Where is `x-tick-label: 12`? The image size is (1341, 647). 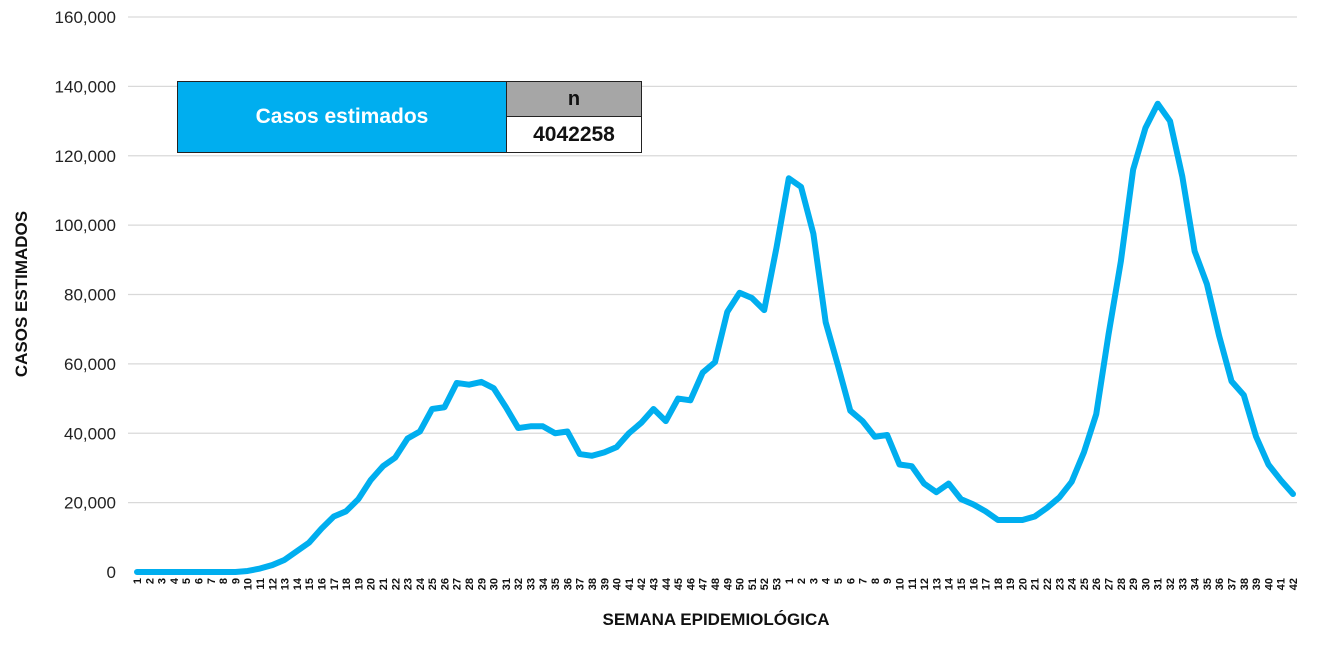
x-tick-label: 12 is located at coordinates (273, 584).